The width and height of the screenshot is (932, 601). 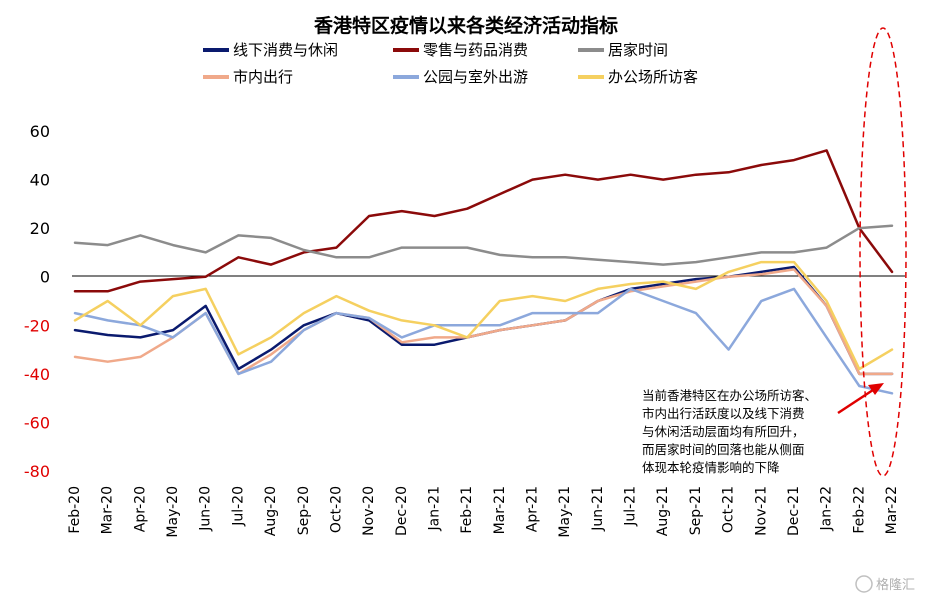 What do you see at coordinates (369, 511) in the screenshot?
I see `x-tick-label: Nov-20` at bounding box center [369, 511].